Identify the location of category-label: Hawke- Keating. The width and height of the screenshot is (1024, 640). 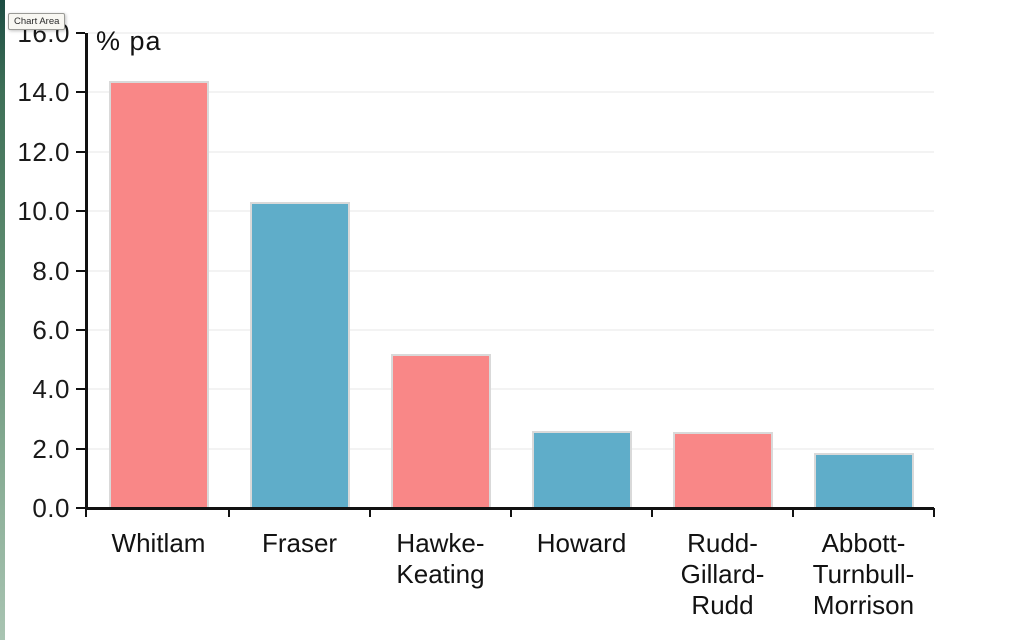
(440, 558).